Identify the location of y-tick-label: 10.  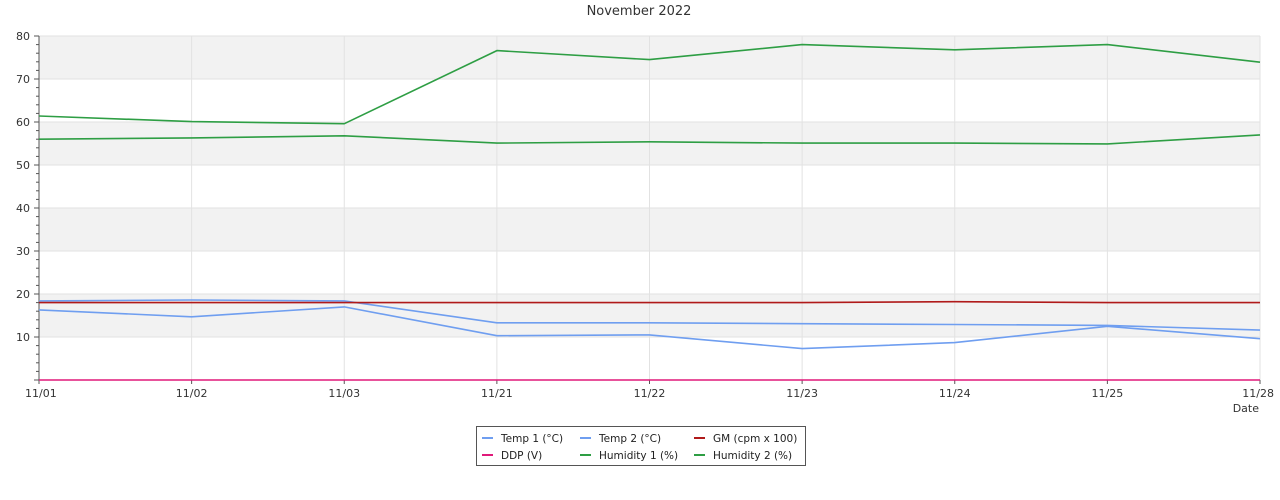
(23, 337).